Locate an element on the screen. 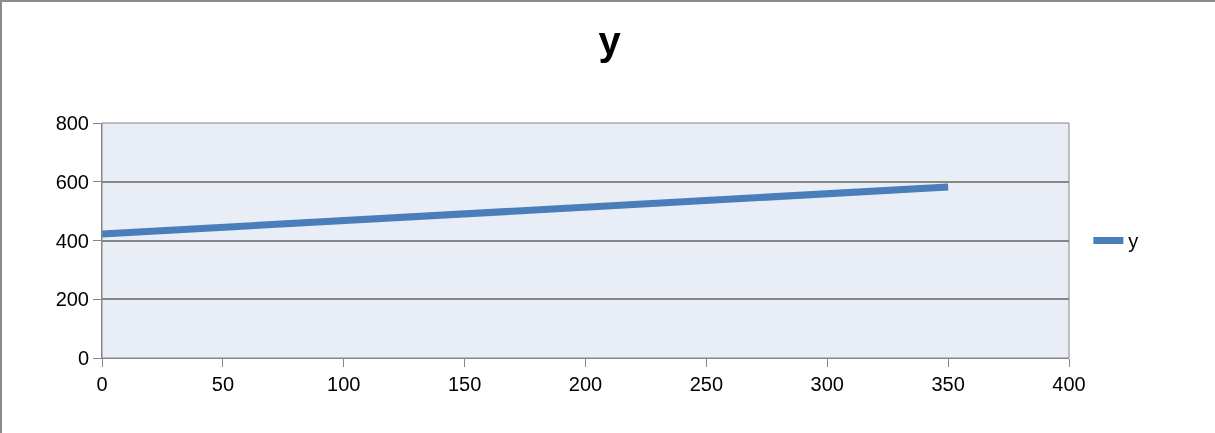 This screenshot has width=1215, height=433. y-tick-label: 800 is located at coordinates (72, 123).